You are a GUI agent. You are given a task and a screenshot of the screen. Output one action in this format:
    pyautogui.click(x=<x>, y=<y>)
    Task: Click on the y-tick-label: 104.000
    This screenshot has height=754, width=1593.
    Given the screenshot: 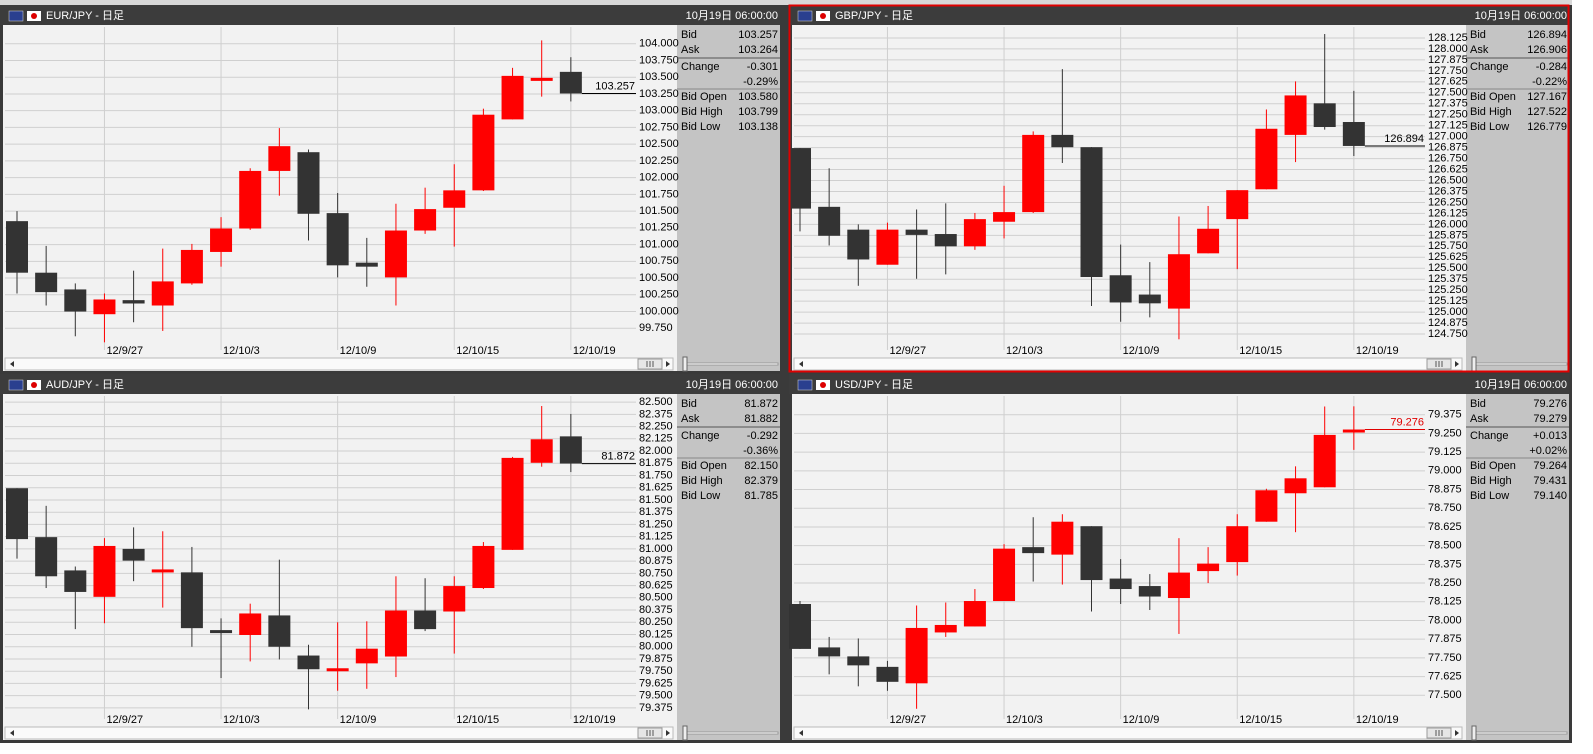 What is the action you would take?
    pyautogui.click(x=659, y=44)
    